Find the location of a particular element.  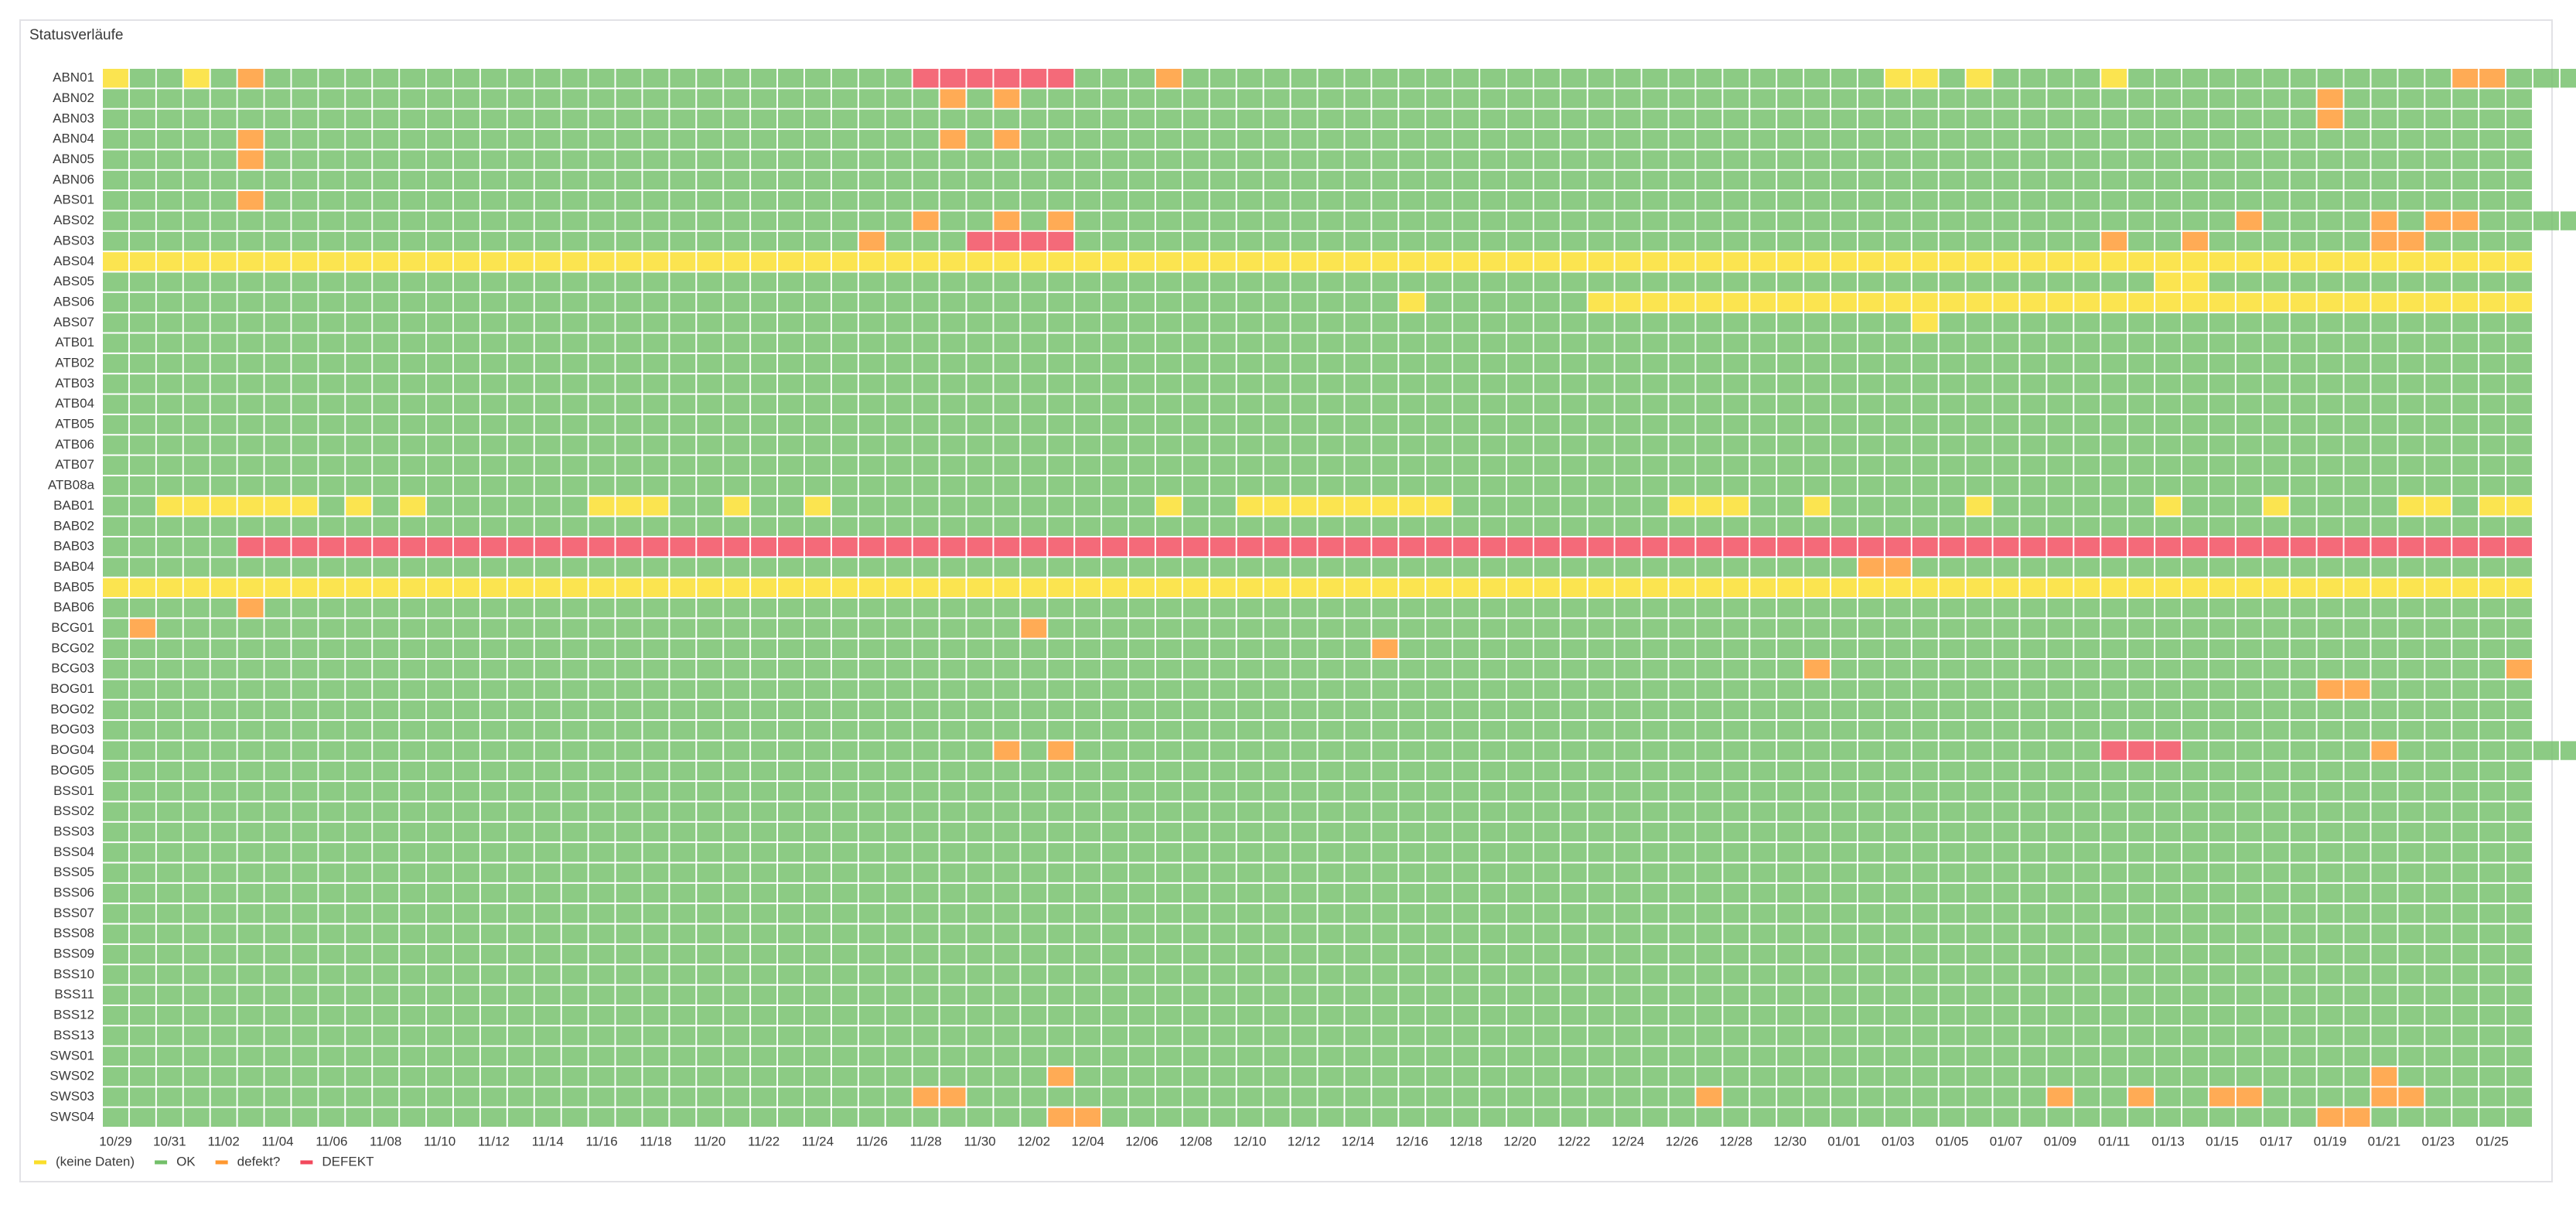

row-label: BAB06 is located at coordinates (74, 607).